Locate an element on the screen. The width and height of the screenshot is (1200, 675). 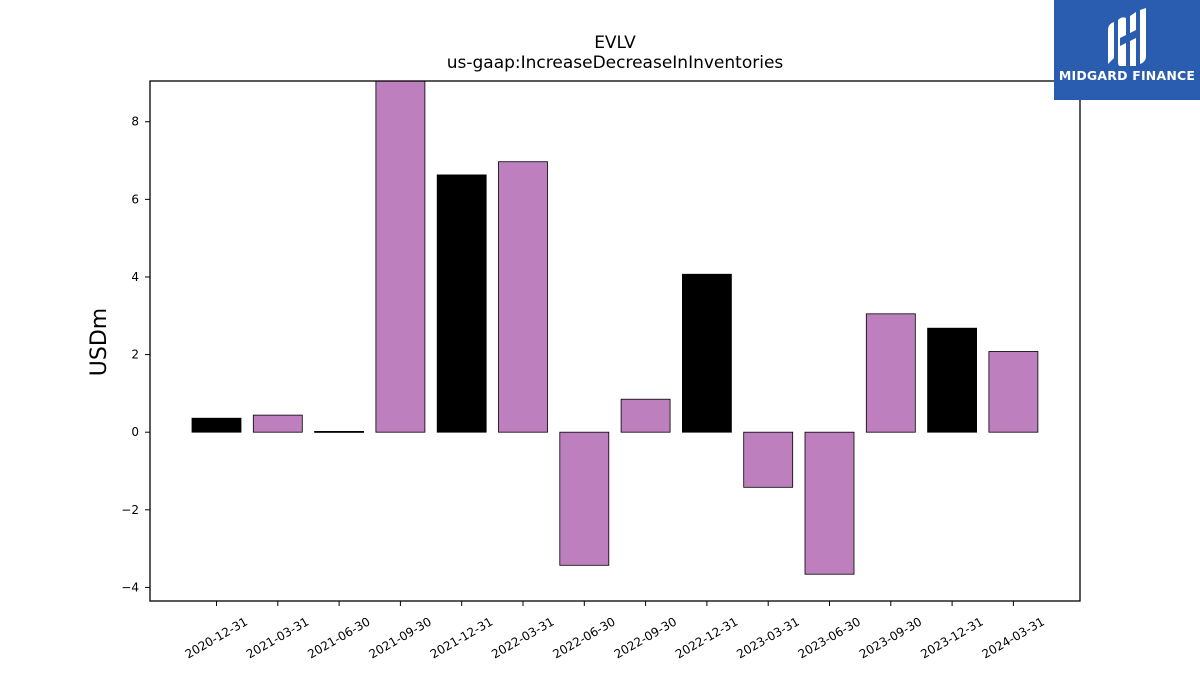
x-tick-label: 2024-03-31 is located at coordinates (1012, 637).